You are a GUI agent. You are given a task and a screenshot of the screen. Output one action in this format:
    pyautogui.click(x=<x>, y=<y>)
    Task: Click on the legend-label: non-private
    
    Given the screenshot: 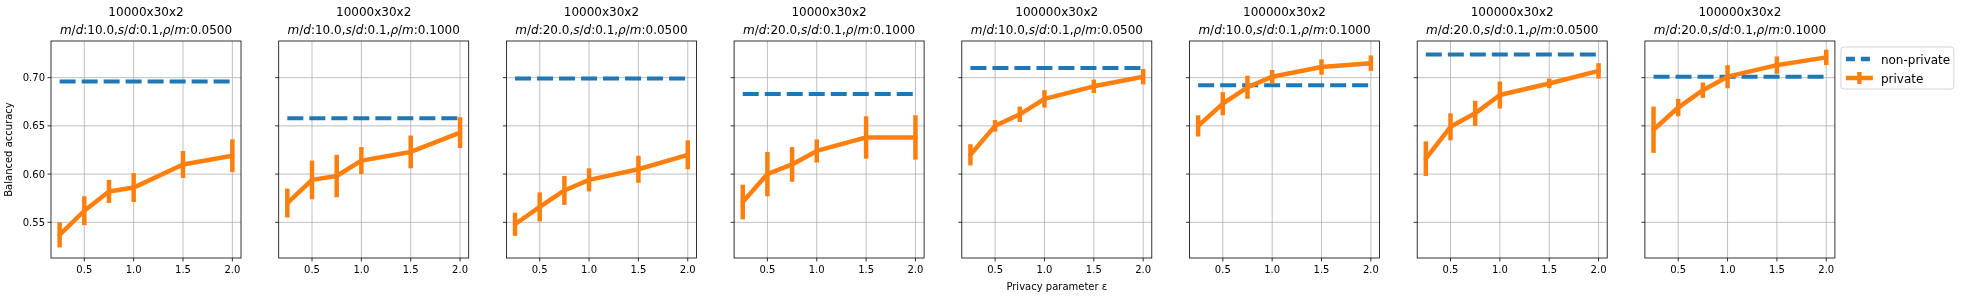 What is the action you would take?
    pyautogui.click(x=1915, y=59)
    